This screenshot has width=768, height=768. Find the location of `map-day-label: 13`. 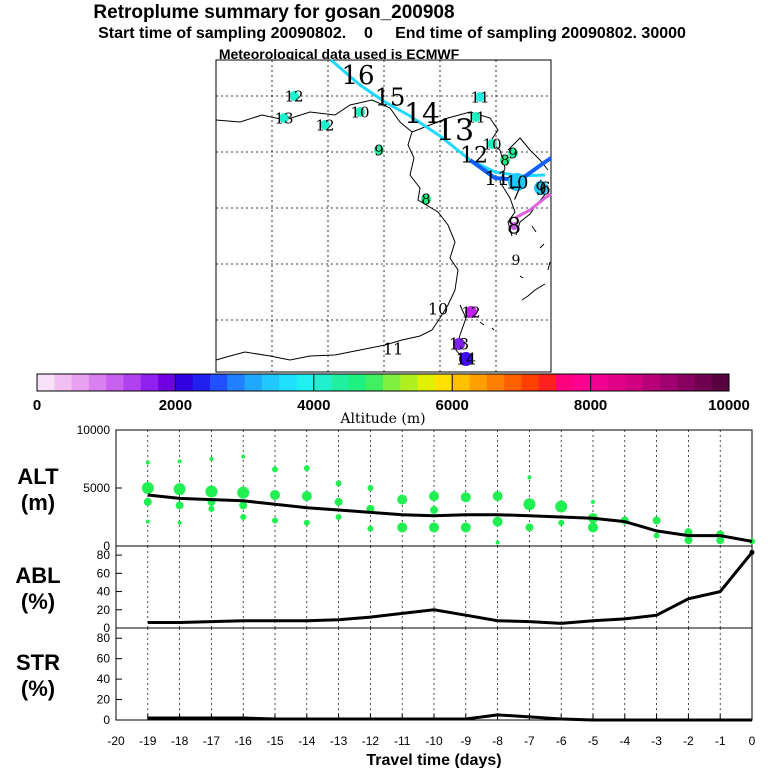

map-day-label: 13 is located at coordinates (455, 131).